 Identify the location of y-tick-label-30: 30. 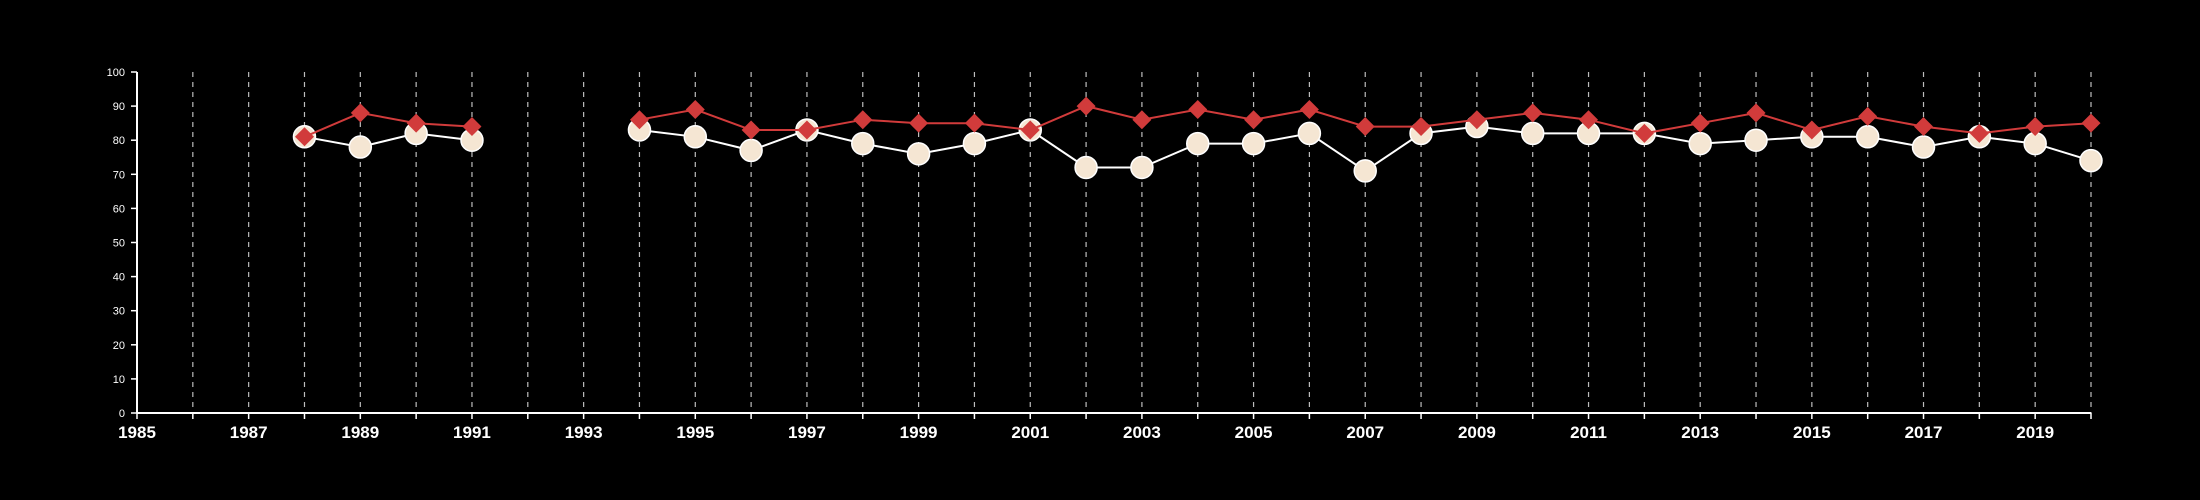
(119, 312).